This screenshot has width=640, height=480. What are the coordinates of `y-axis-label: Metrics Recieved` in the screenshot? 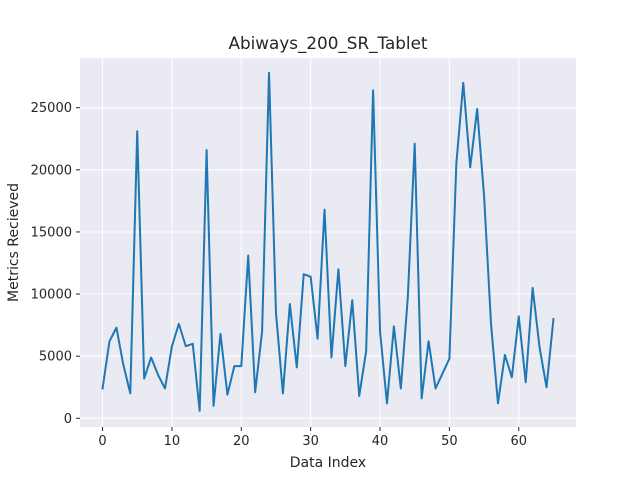 It's located at (14, 242).